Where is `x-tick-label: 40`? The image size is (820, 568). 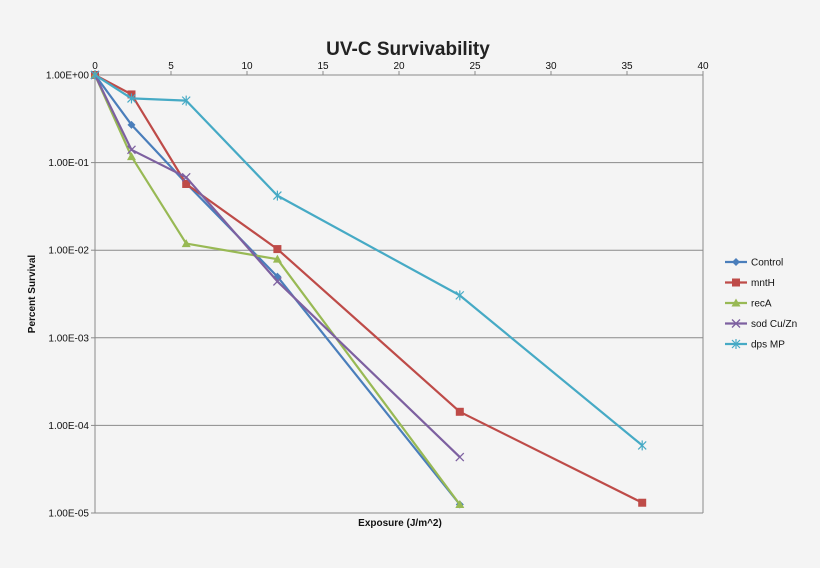
x-tick-label: 40 is located at coordinates (703, 66).